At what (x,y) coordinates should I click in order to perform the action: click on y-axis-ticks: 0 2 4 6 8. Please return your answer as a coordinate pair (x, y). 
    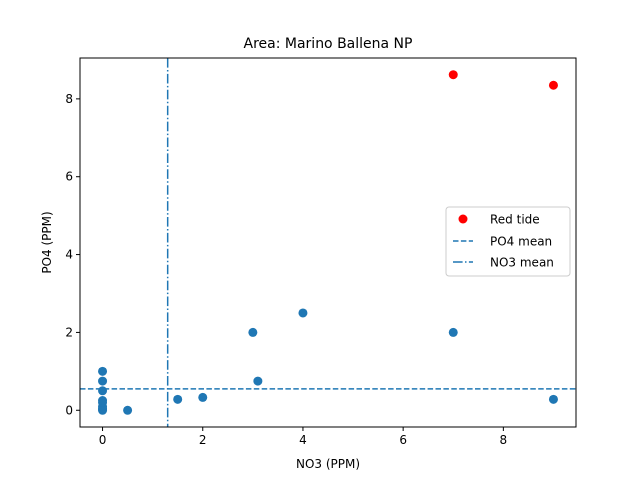
    Looking at the image, I should click on (72, 254).